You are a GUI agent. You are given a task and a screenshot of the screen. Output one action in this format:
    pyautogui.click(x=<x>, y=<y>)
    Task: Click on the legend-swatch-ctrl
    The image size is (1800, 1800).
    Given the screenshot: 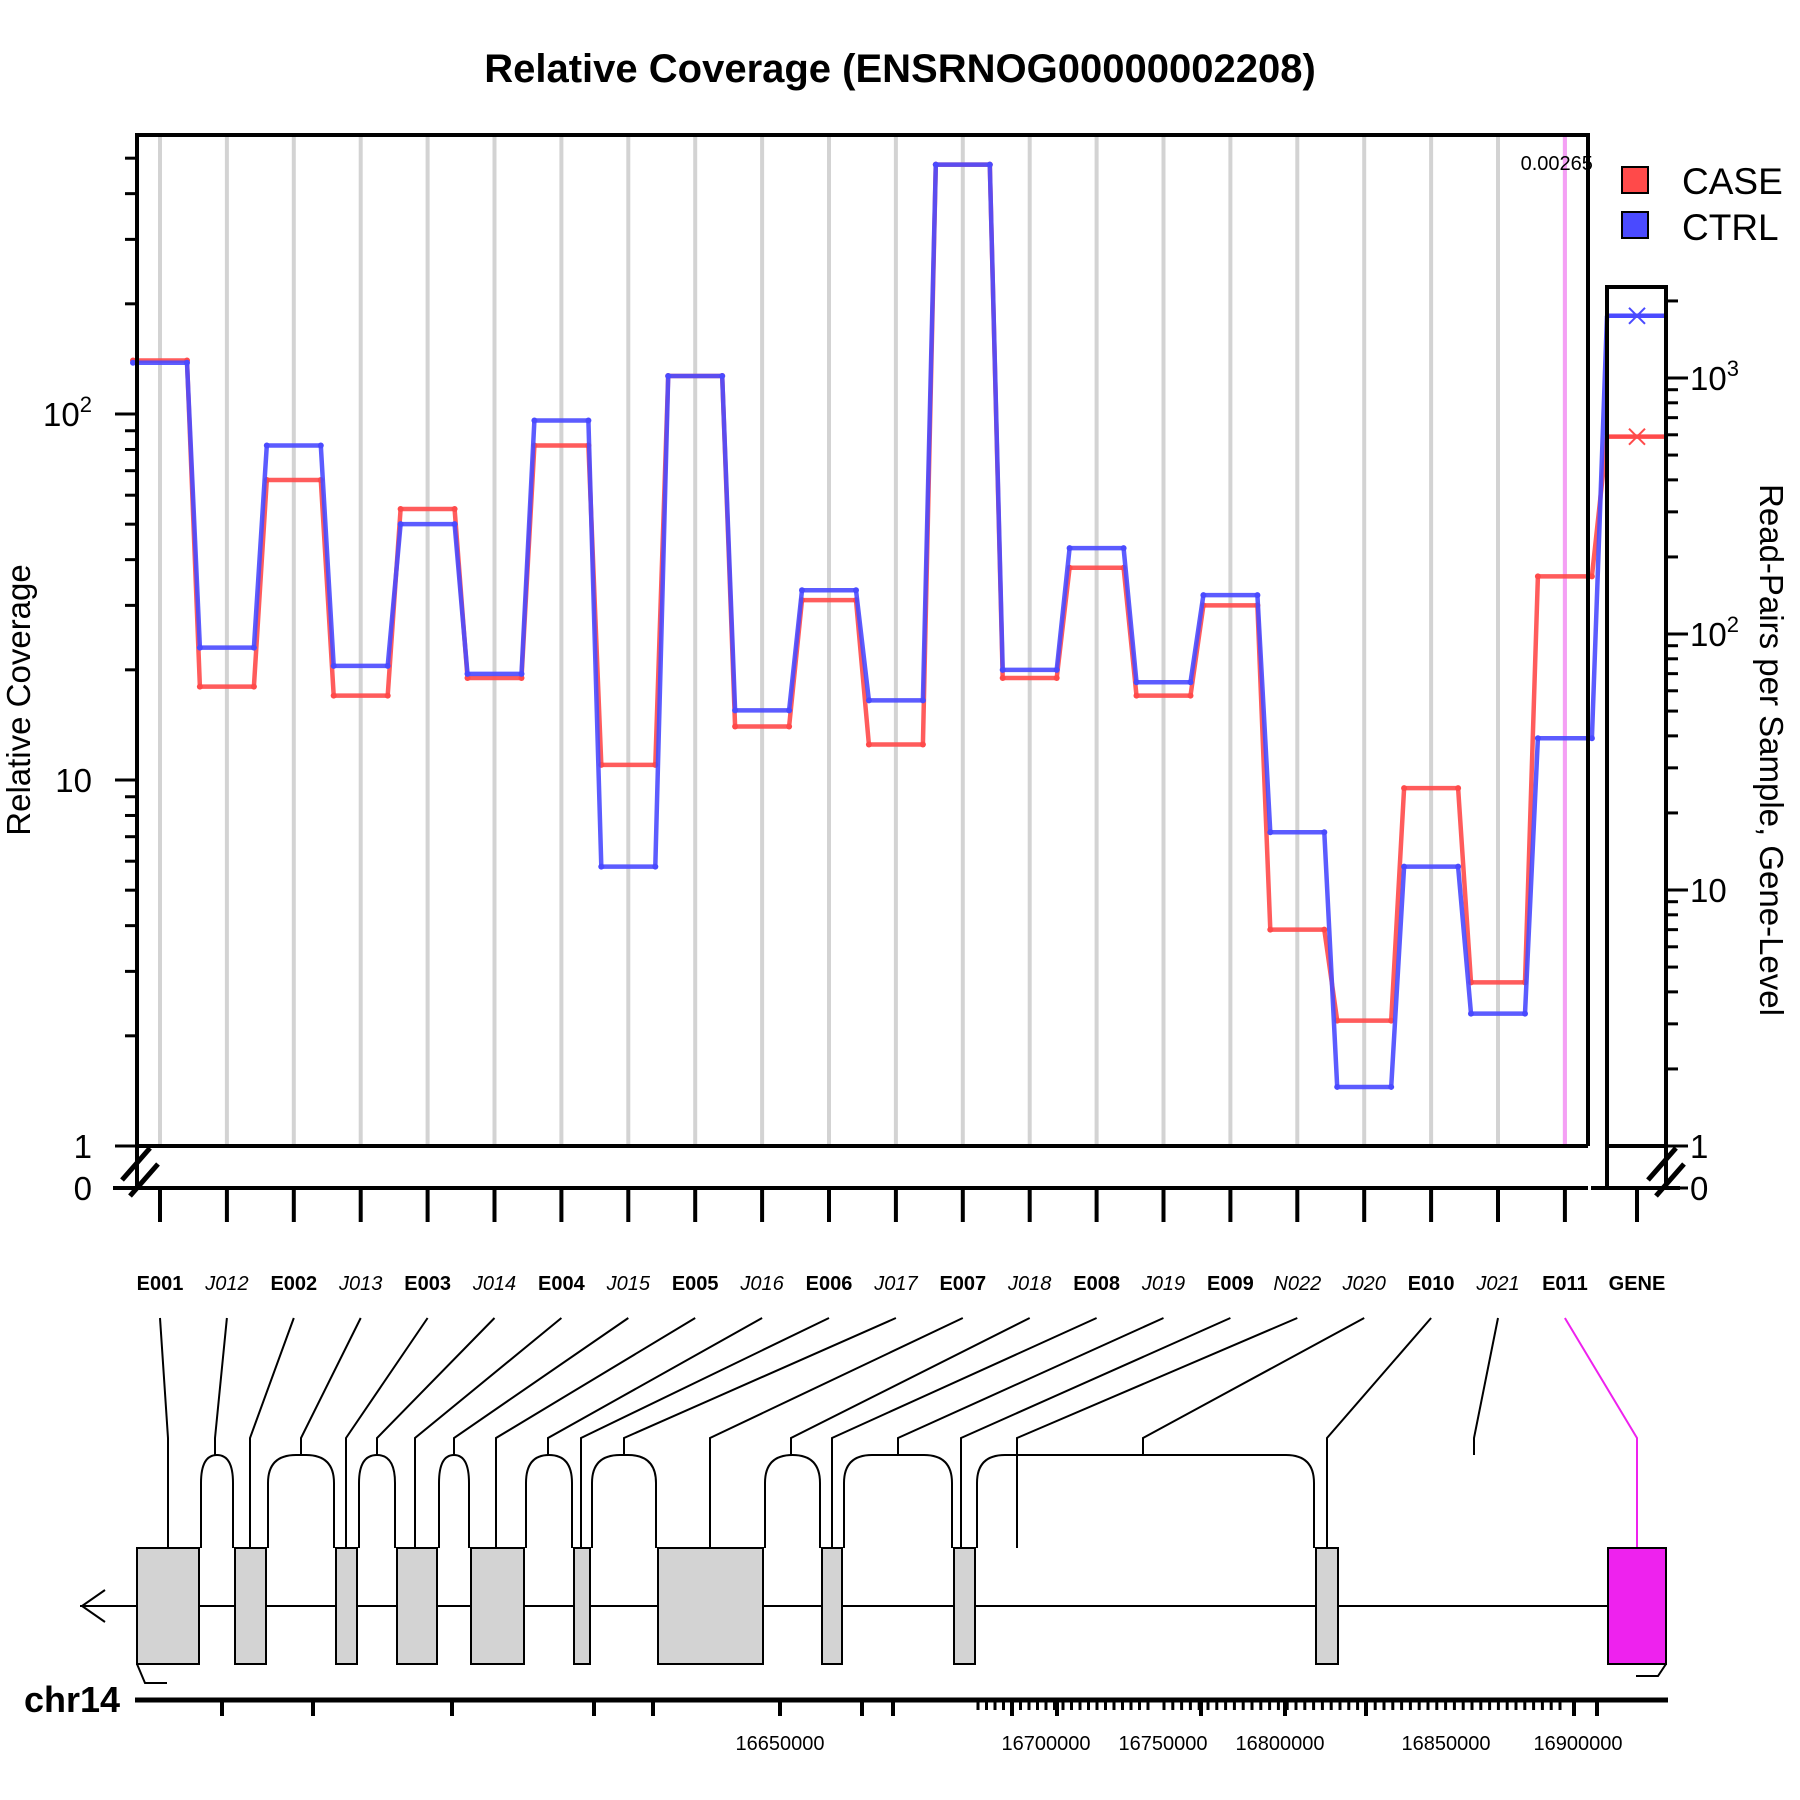 What is the action you would take?
    pyautogui.click(x=1635, y=225)
    